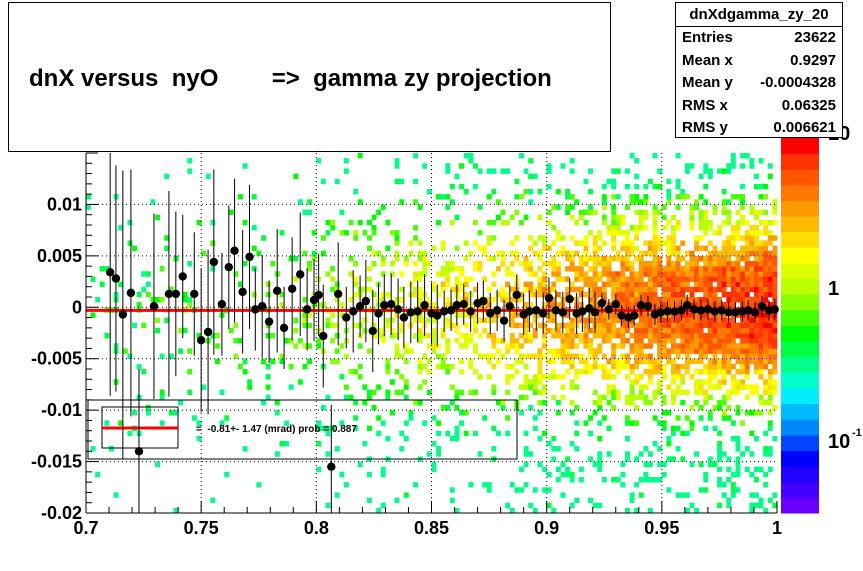 The height and width of the screenshot is (571, 863). Describe the element at coordinates (821, 318) in the screenshot. I see `color-scale: 10110-1` at that location.